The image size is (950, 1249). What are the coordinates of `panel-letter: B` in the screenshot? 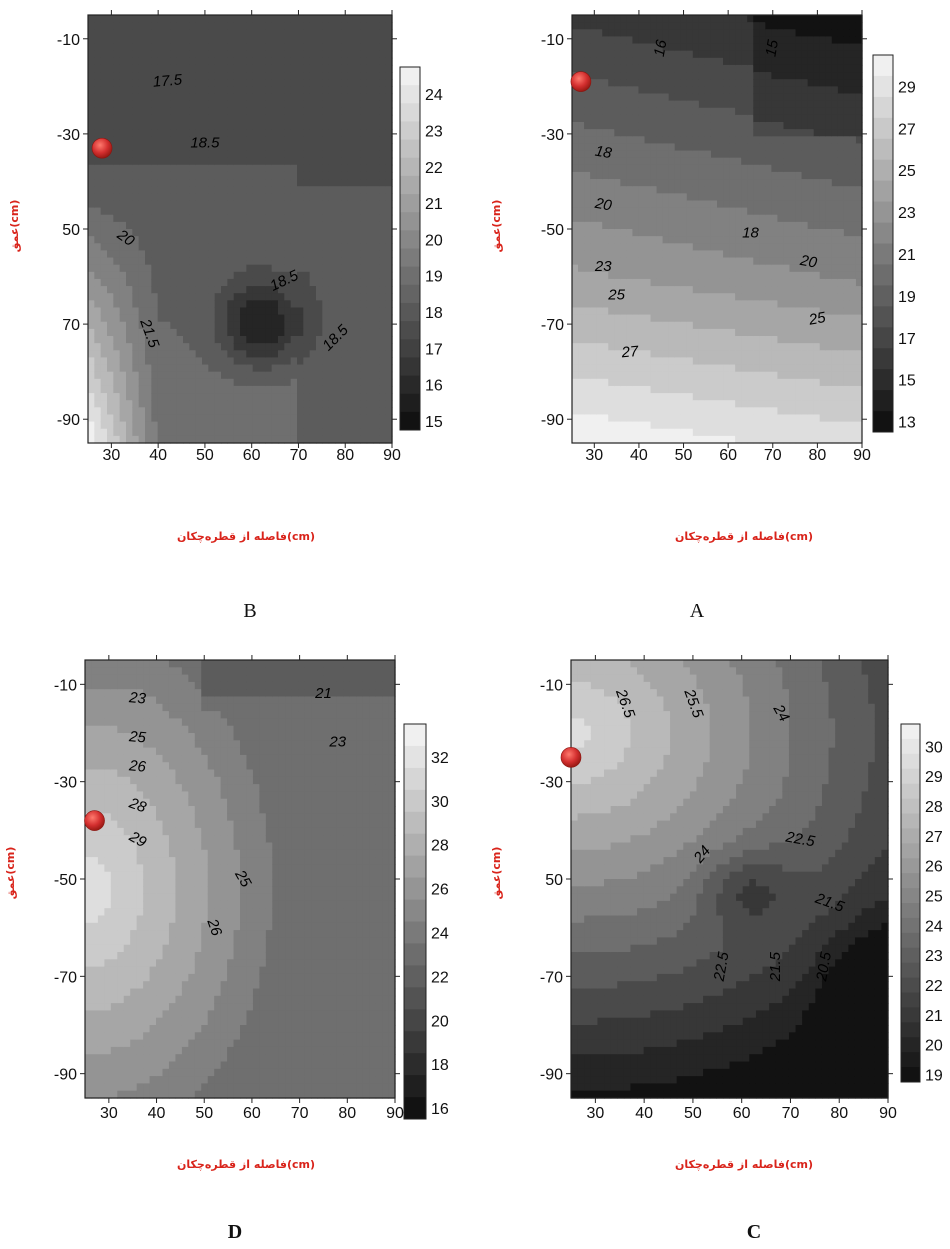 It's located at (249, 611).